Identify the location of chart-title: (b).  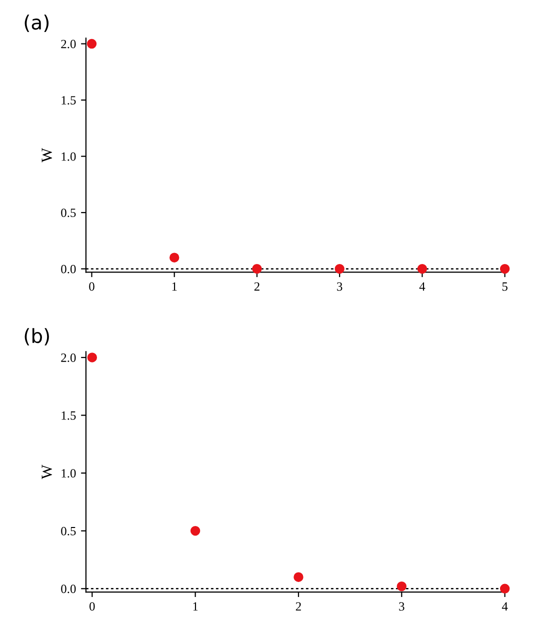
(36, 337).